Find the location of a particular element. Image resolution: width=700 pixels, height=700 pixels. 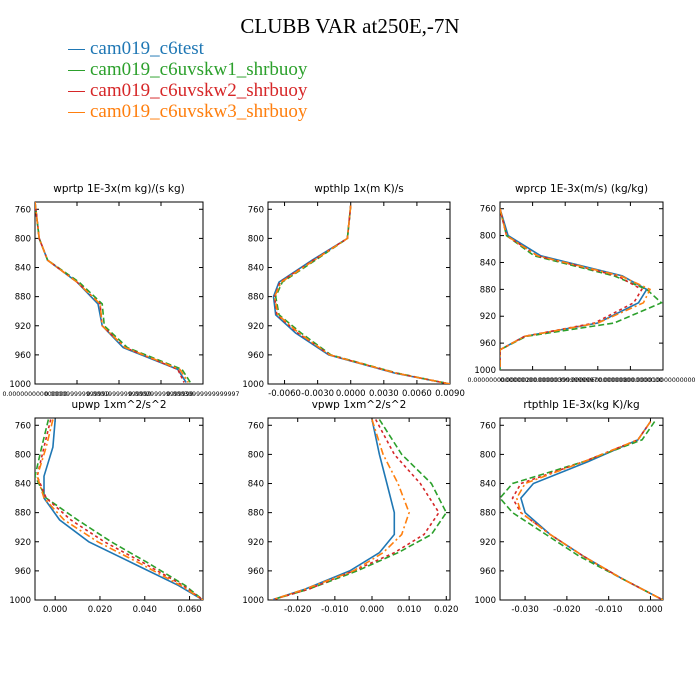

x-tick-label: 0.020 is located at coordinates (100, 610).